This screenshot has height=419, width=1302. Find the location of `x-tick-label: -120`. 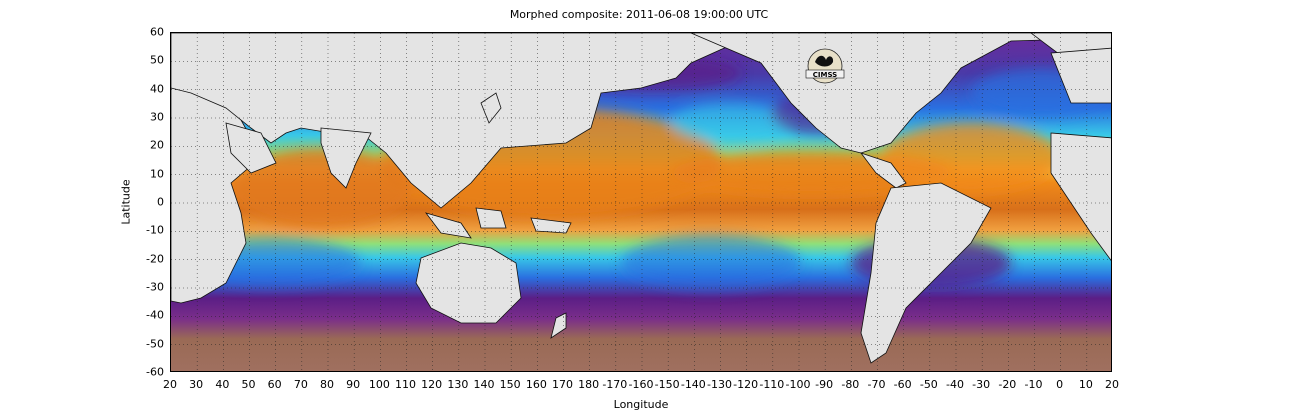

x-tick-label: -120 is located at coordinates (746, 384).